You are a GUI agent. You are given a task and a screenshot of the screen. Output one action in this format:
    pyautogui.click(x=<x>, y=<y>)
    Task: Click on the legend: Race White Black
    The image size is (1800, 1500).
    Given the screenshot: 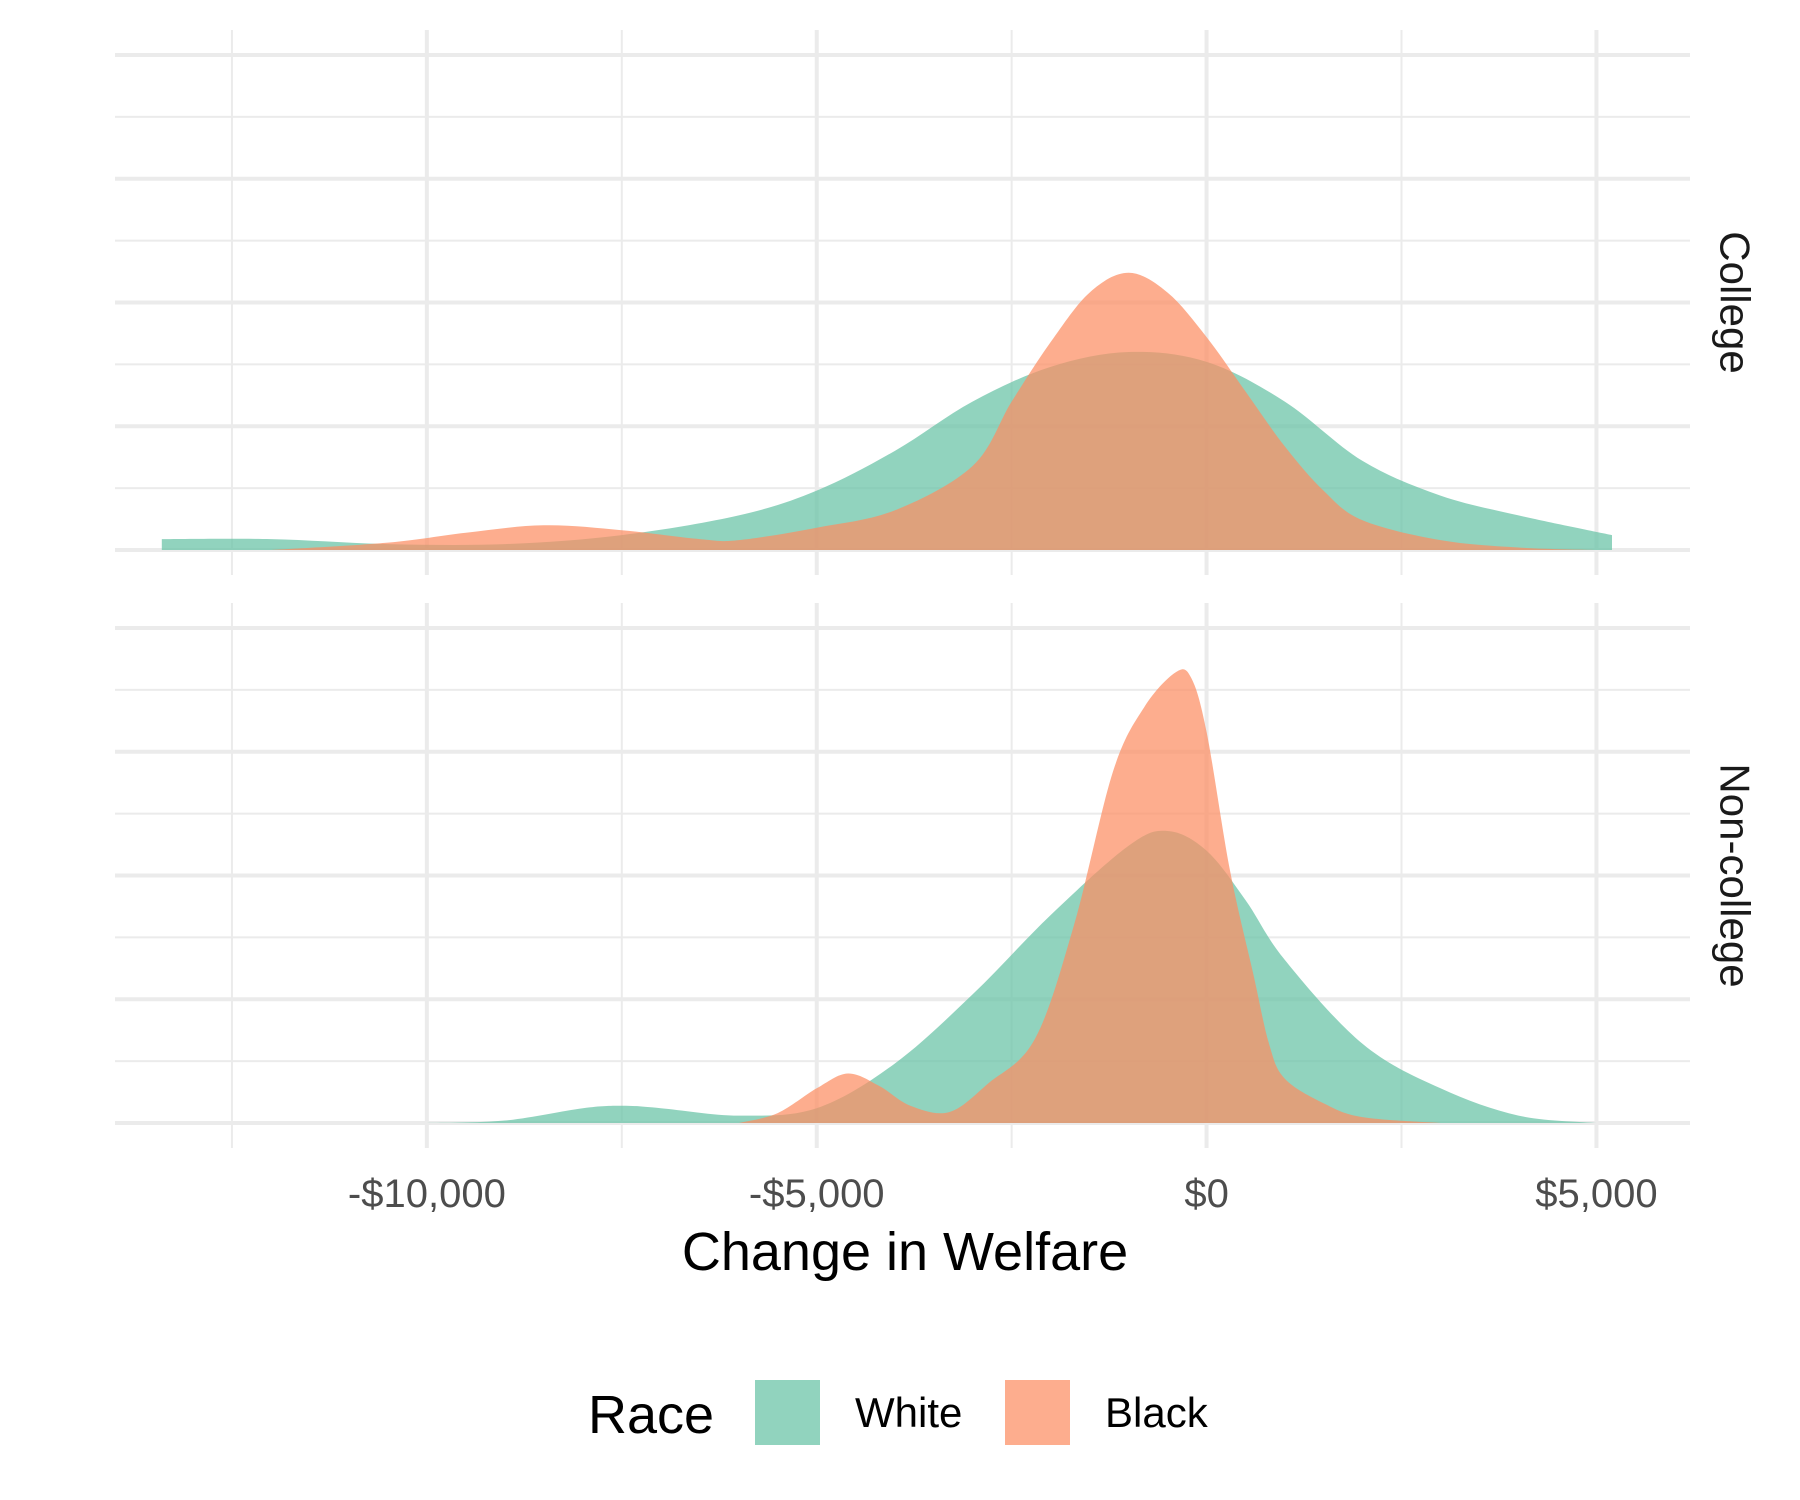 What is the action you would take?
    pyautogui.click(x=898, y=1412)
    